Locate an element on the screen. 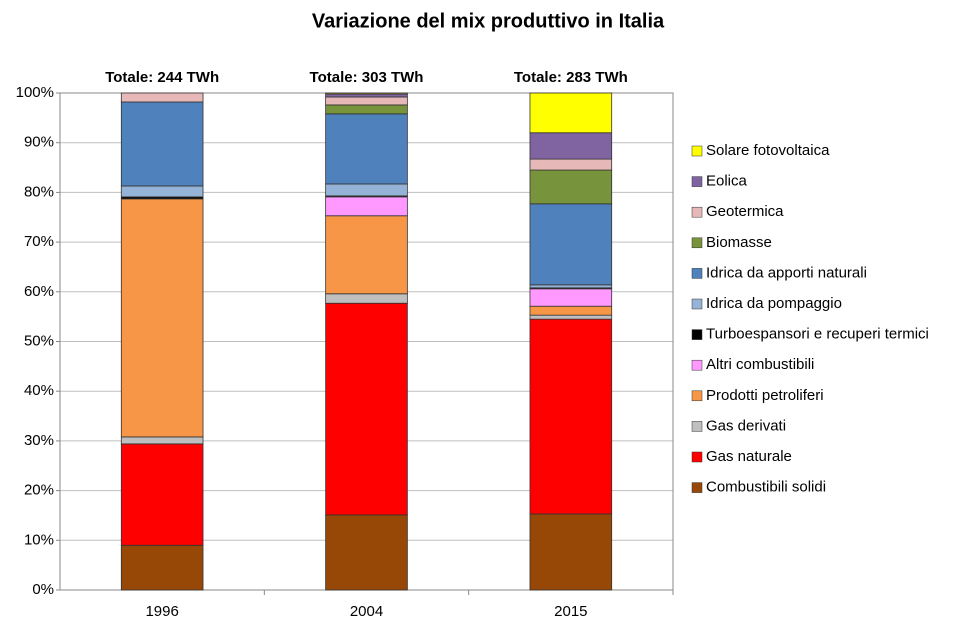  y-tick-label: 50% is located at coordinates (39, 340).